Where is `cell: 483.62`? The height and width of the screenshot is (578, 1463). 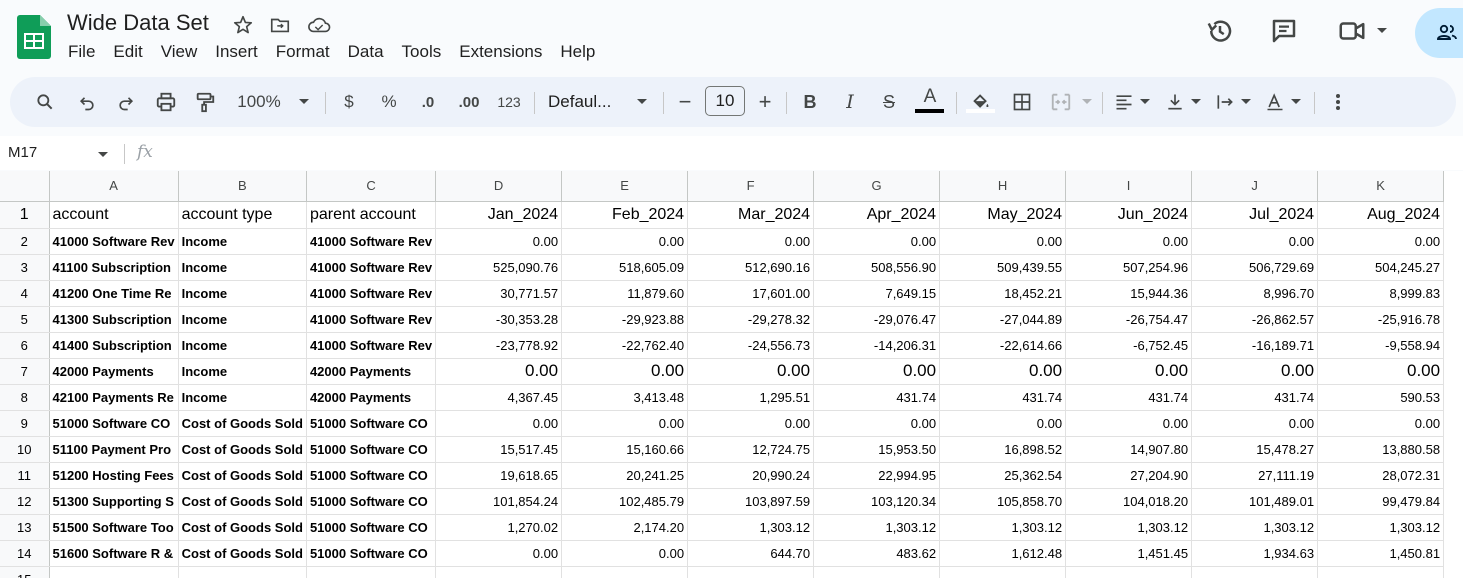
cell: 483.62 is located at coordinates (877, 553).